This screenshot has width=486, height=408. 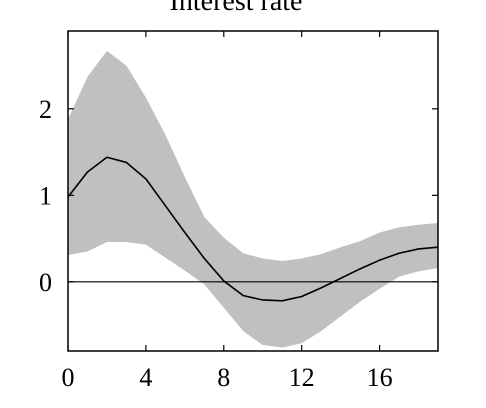 I want to click on y-tick-label: 2, so click(x=45, y=109).